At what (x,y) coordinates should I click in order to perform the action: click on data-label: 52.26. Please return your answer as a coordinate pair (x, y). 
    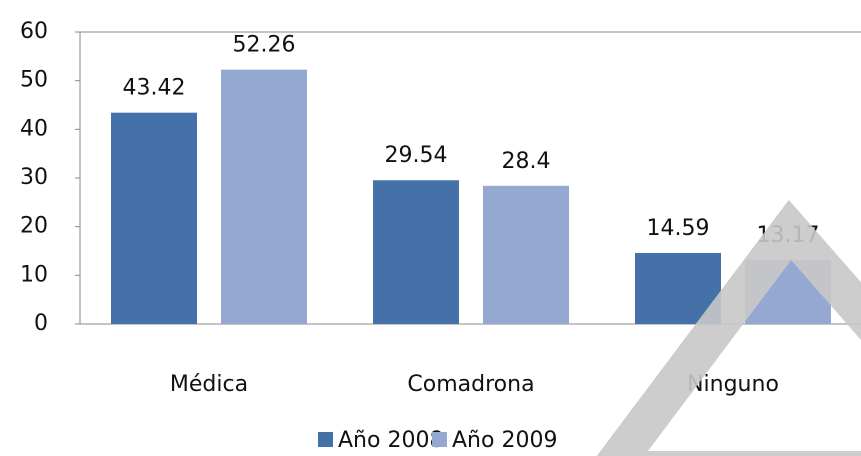
    Looking at the image, I should click on (264, 45).